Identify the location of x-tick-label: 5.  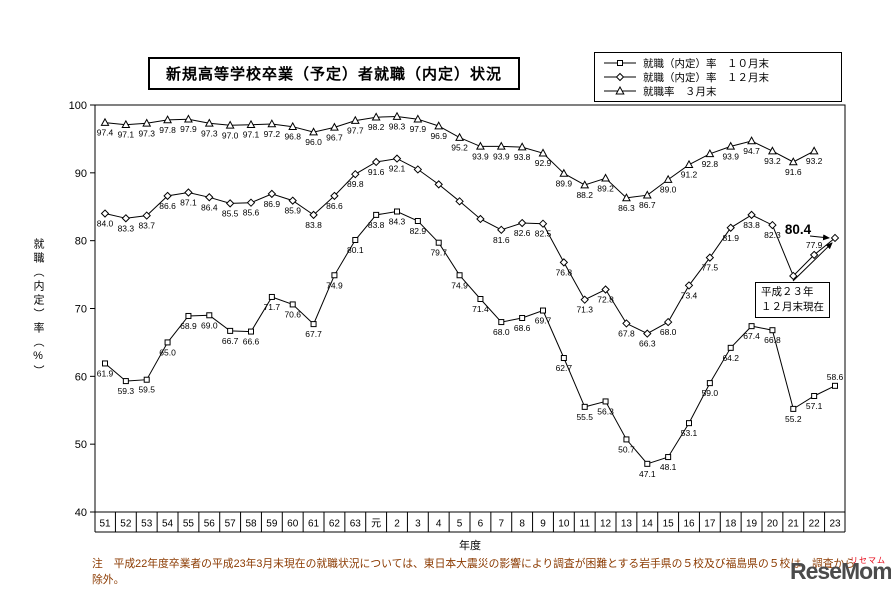
(460, 524).